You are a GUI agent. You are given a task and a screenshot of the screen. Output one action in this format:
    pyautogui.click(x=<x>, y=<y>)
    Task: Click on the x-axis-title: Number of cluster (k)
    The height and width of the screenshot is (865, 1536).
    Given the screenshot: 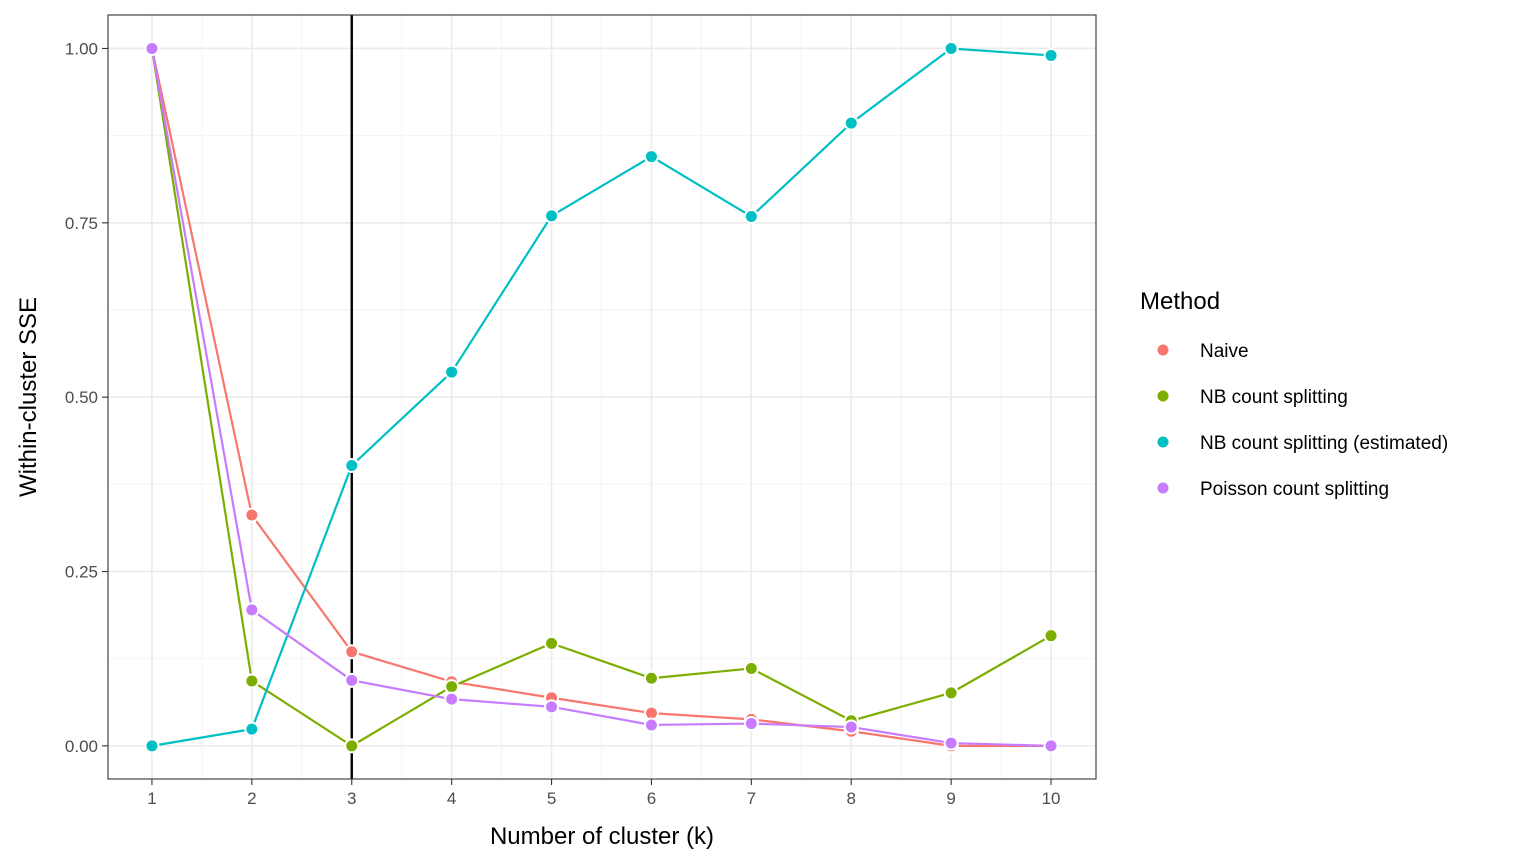 What is the action you would take?
    pyautogui.click(x=602, y=836)
    